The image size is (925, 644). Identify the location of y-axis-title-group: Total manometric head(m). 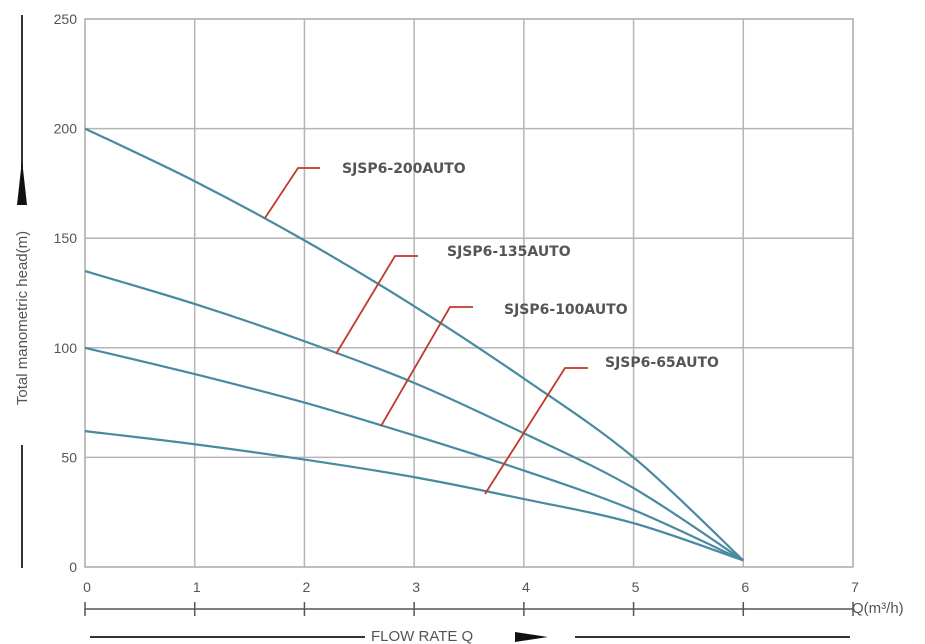
(22, 291).